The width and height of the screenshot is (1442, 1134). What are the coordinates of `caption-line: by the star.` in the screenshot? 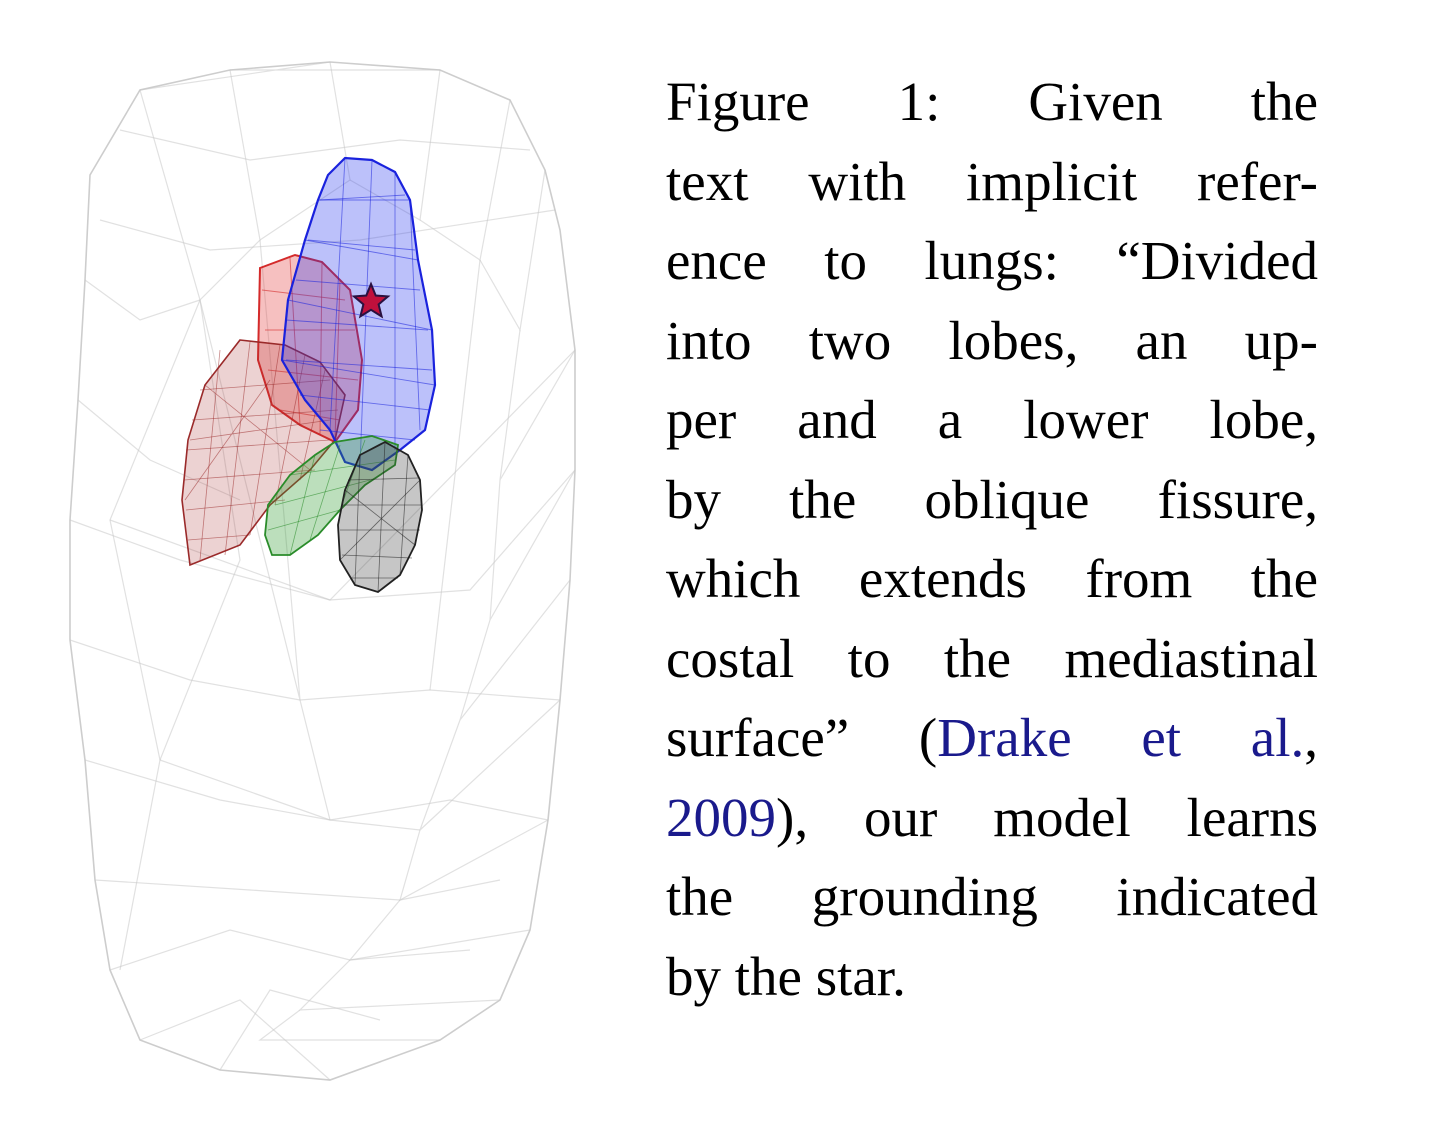 It's located at (786, 976).